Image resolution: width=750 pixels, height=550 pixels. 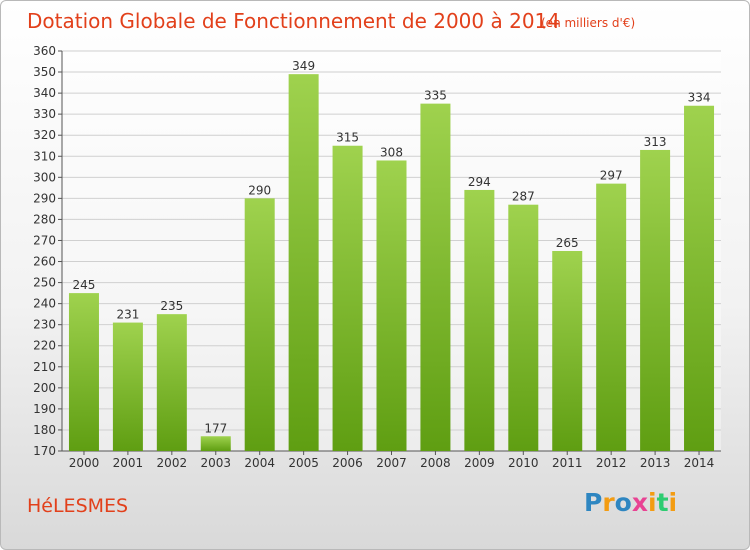 I want to click on y-tick-label: 350, so click(x=44, y=72).